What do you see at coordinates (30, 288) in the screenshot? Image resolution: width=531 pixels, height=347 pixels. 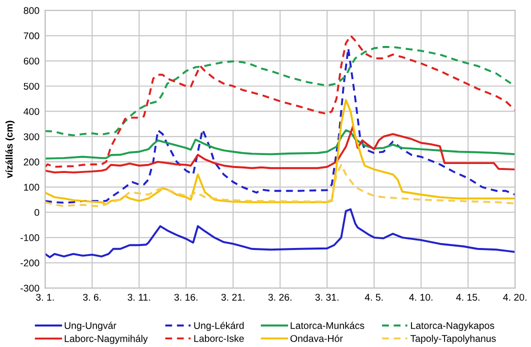 I see `y-tick-label: -300` at bounding box center [30, 288].